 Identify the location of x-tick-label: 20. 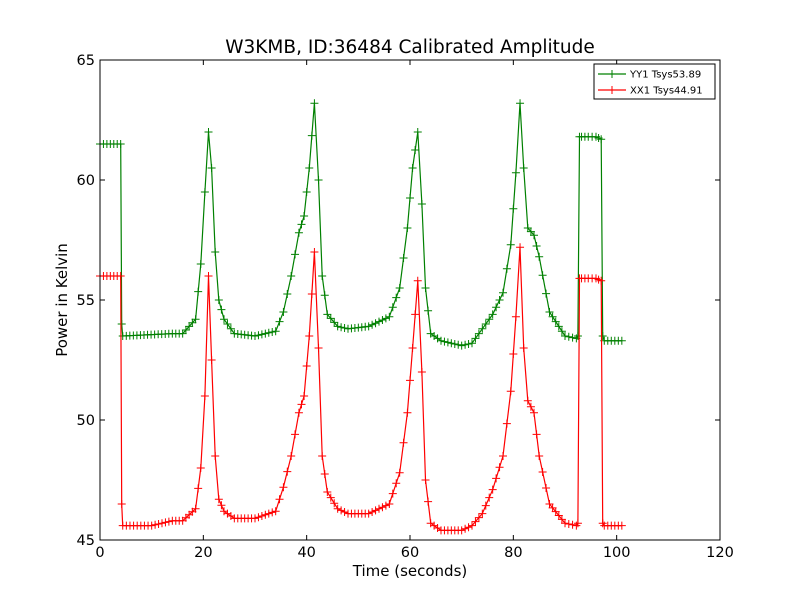
(203, 553).